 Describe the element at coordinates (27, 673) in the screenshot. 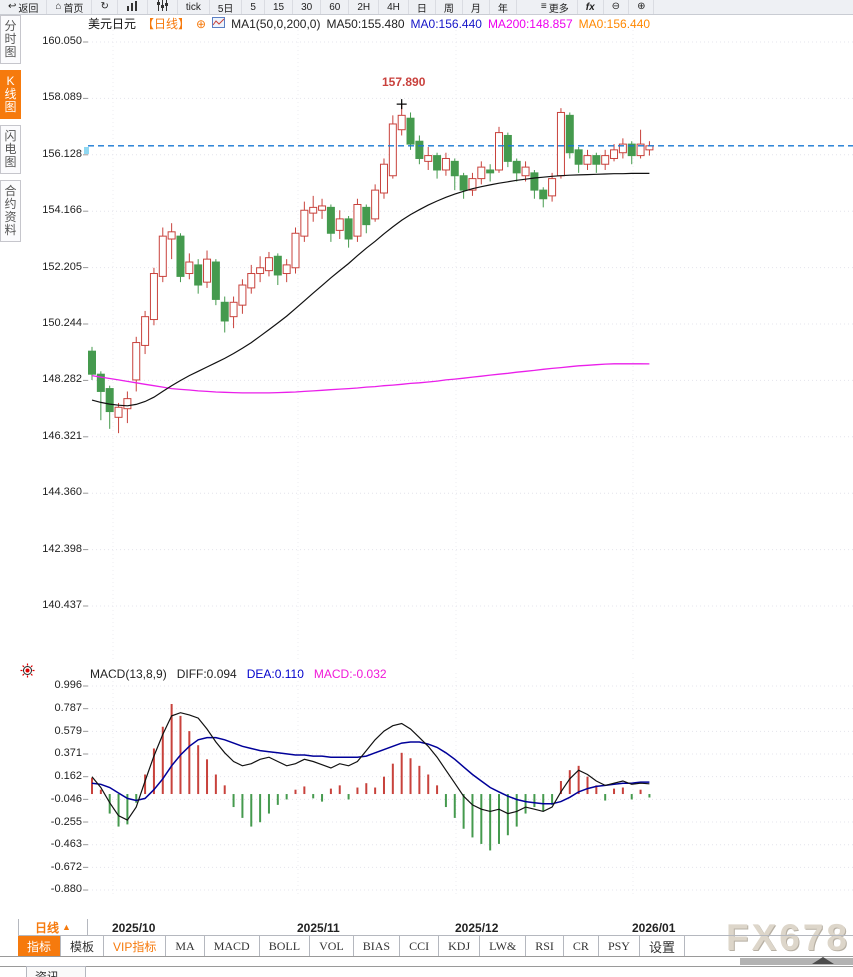

I see `indicator-settings-icon` at that location.